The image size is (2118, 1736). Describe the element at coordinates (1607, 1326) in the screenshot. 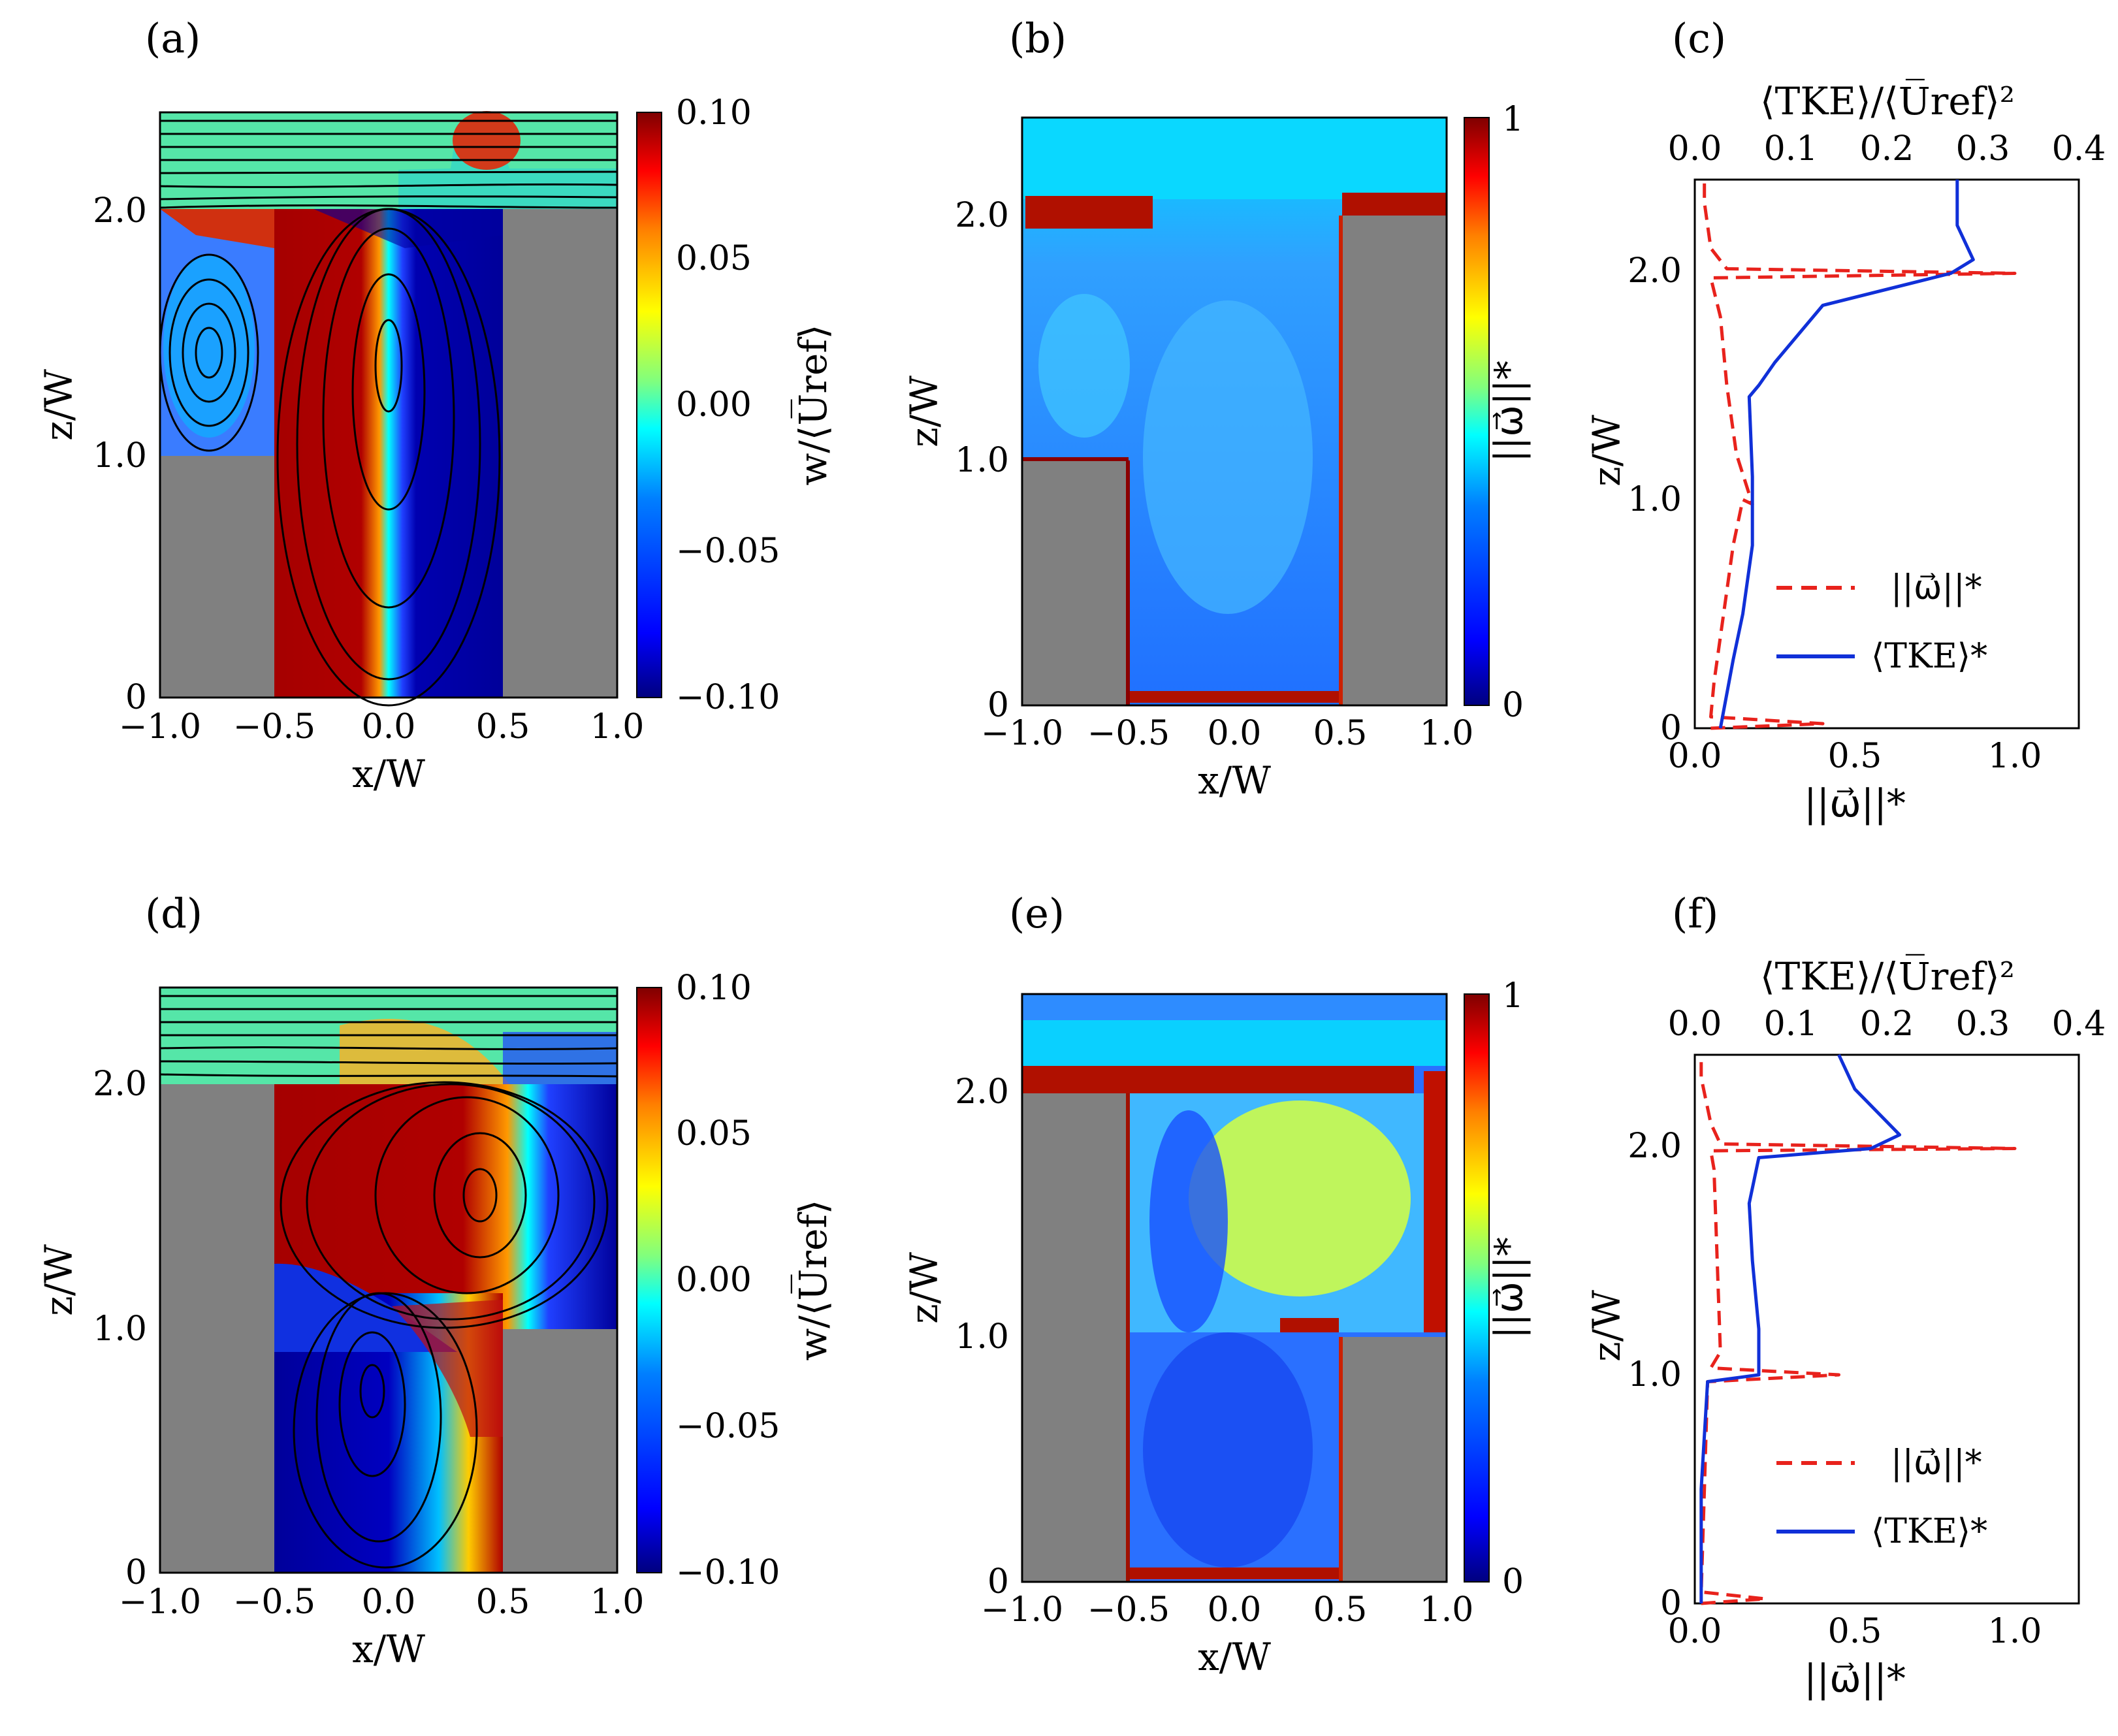

I see `y-axis-label-f: z/W` at that location.